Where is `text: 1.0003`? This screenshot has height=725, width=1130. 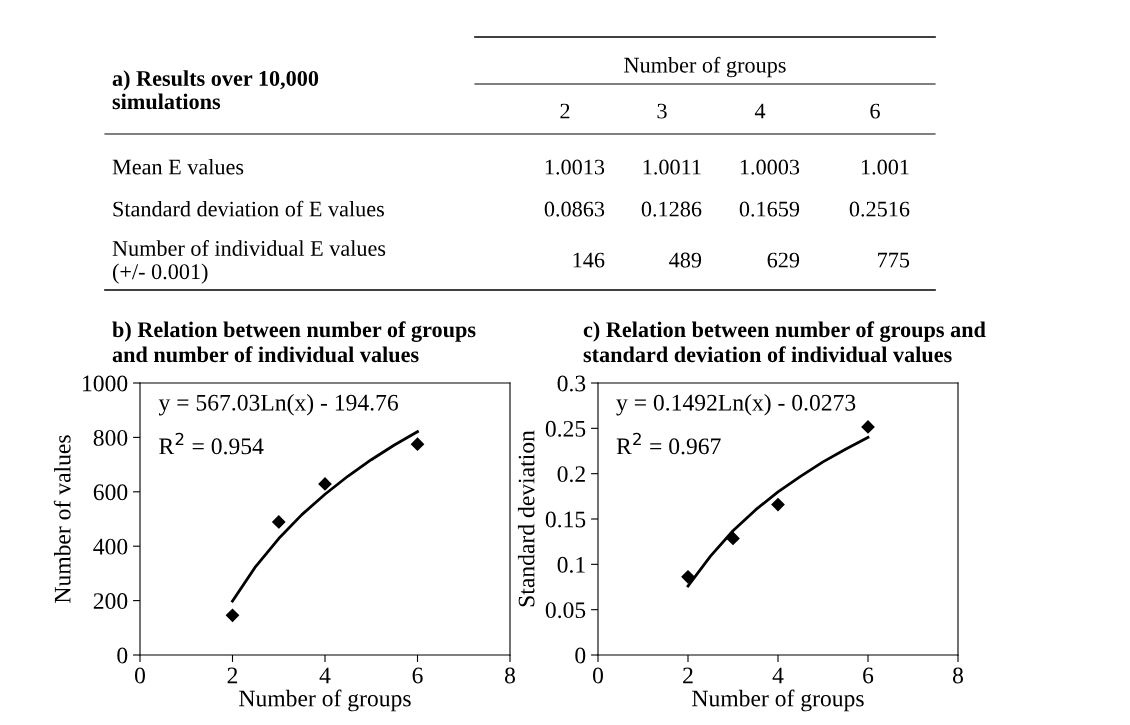
text: 1.0003 is located at coordinates (770, 167).